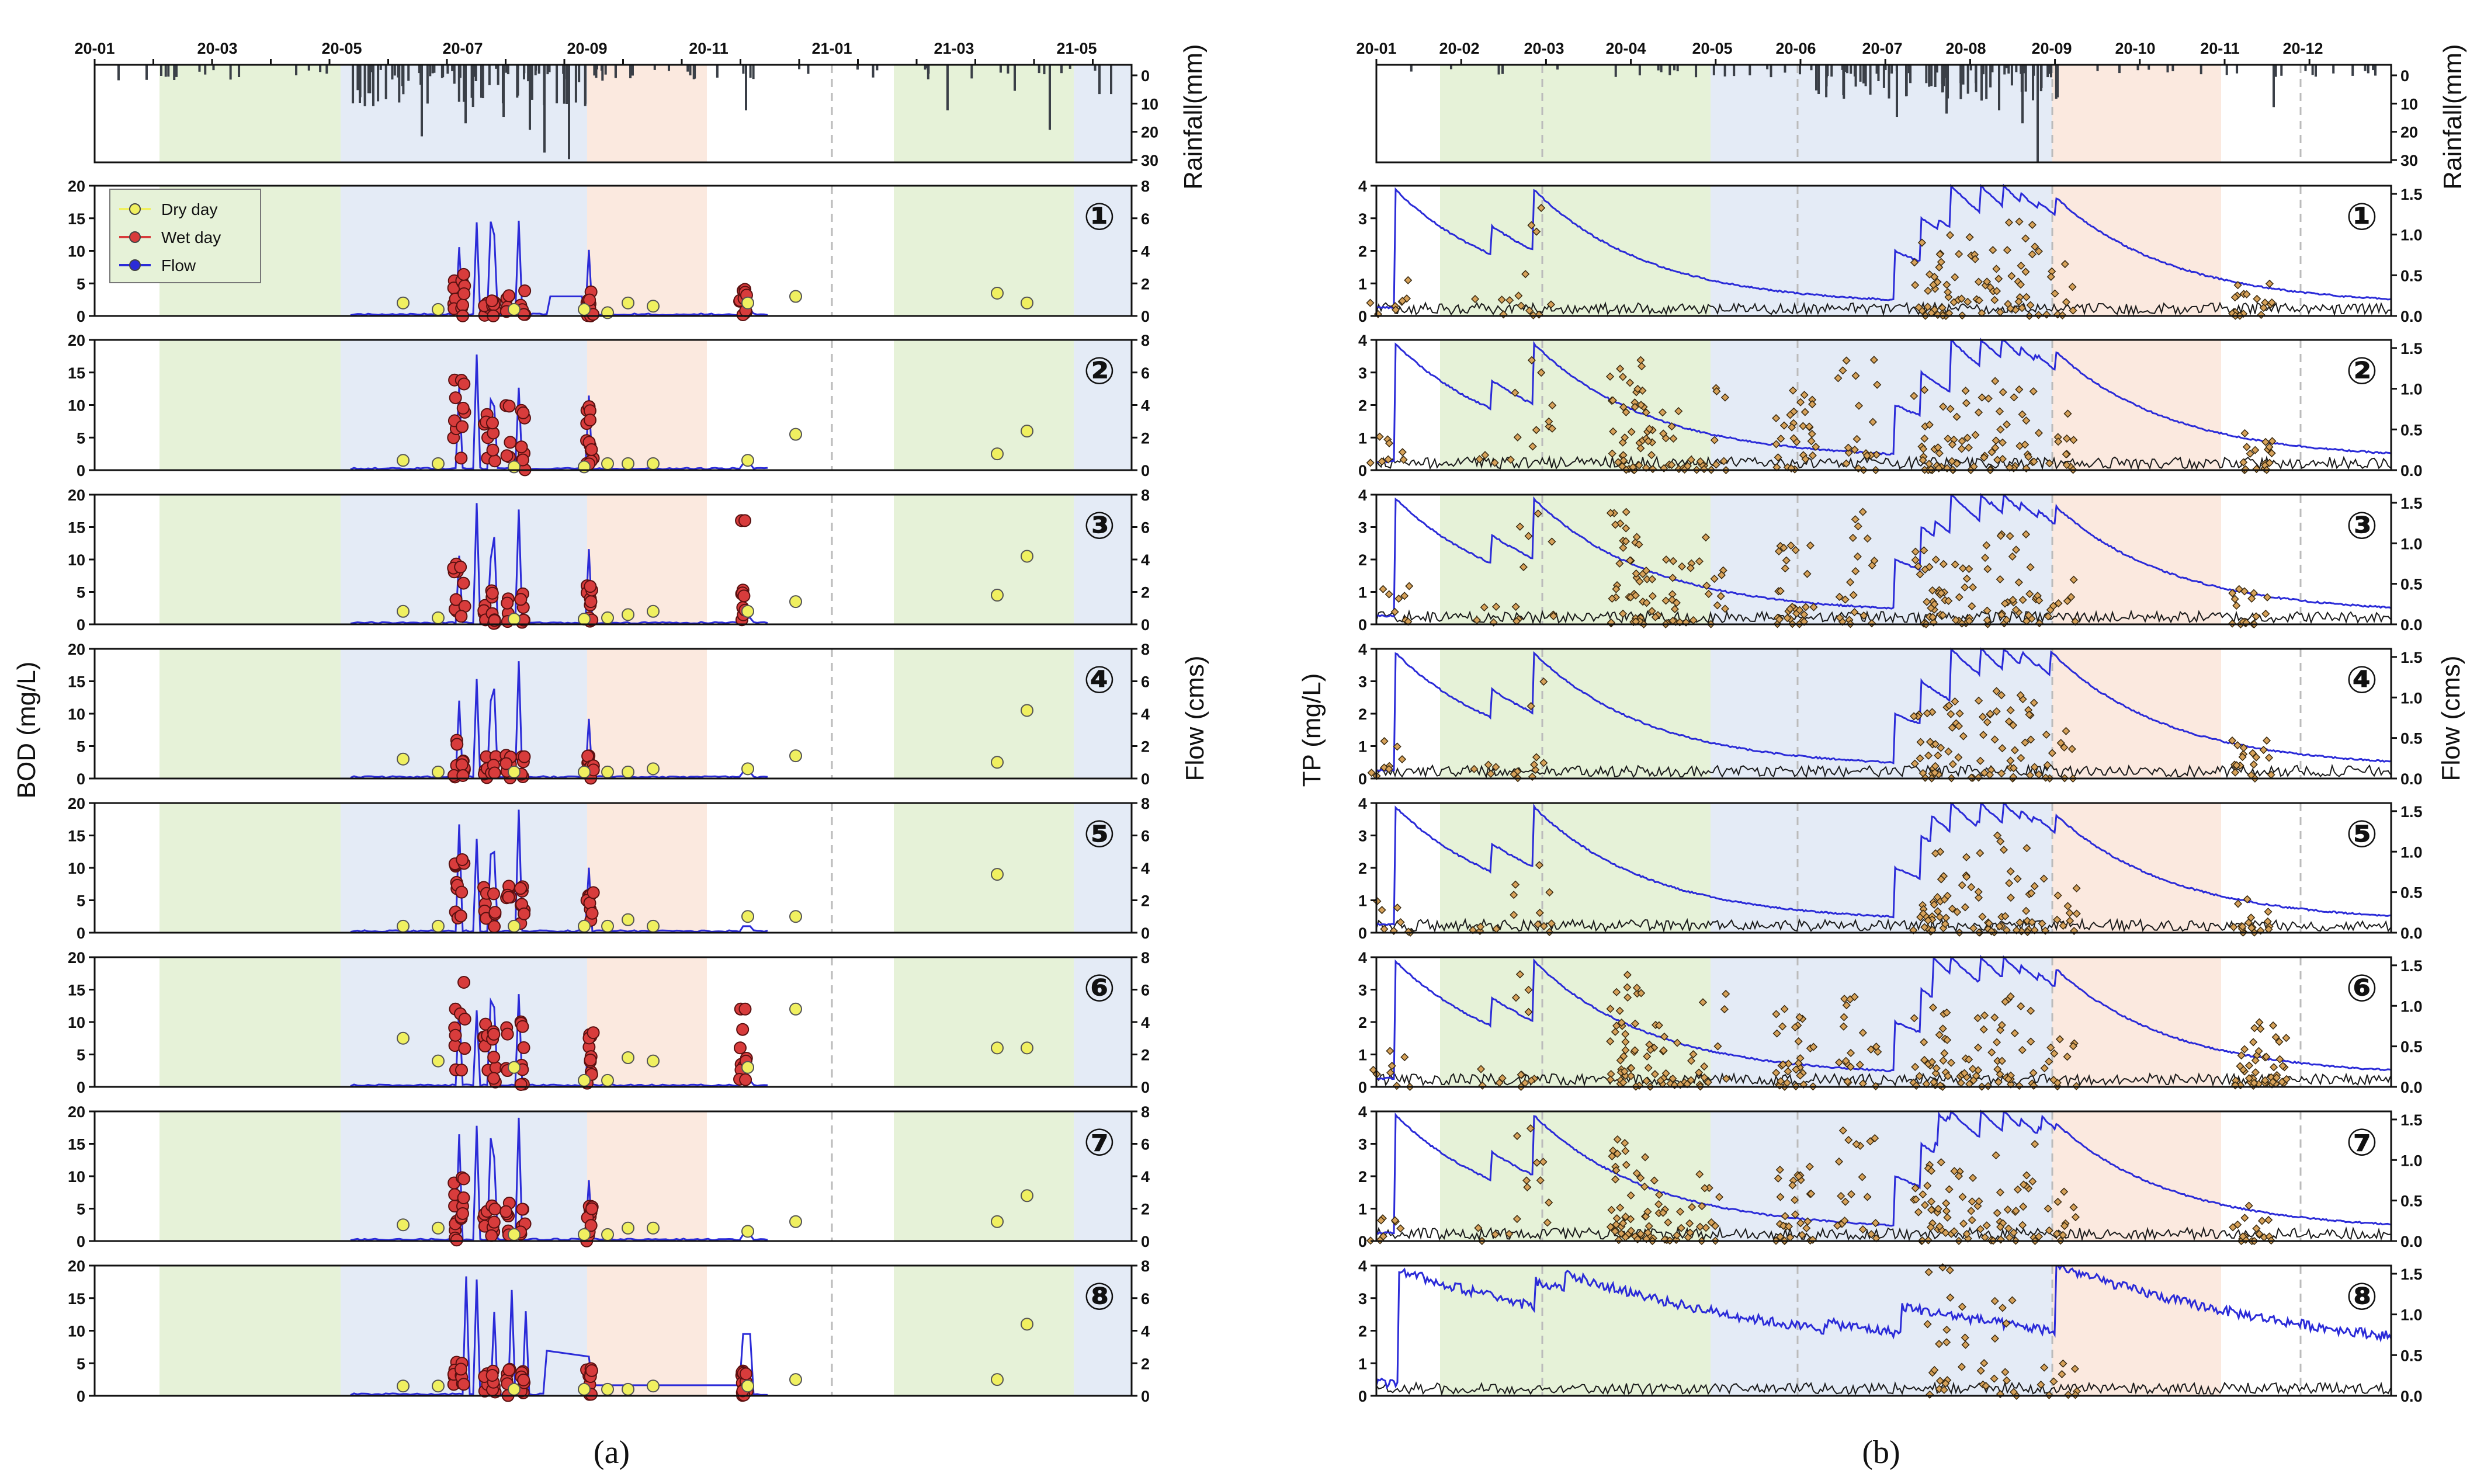  What do you see at coordinates (2411, 966) in the screenshot?
I see `panel-b-site-6-y2-tick-label: 1.5` at bounding box center [2411, 966].